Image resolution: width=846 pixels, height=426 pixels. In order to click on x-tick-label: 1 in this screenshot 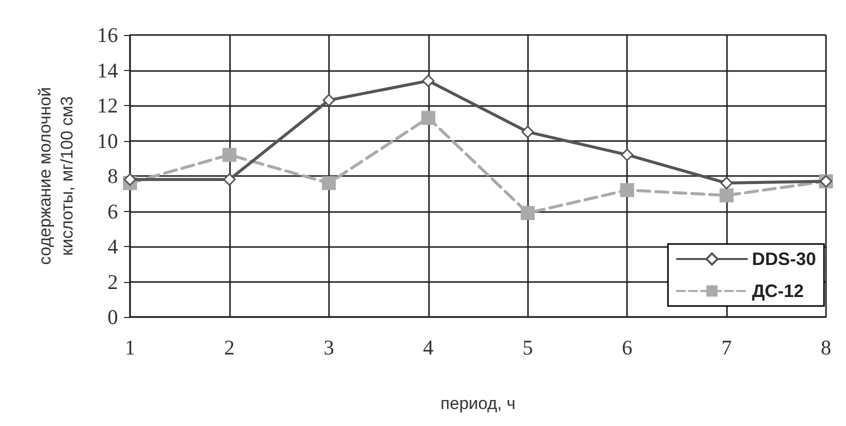, I will do `click(130, 348)`.